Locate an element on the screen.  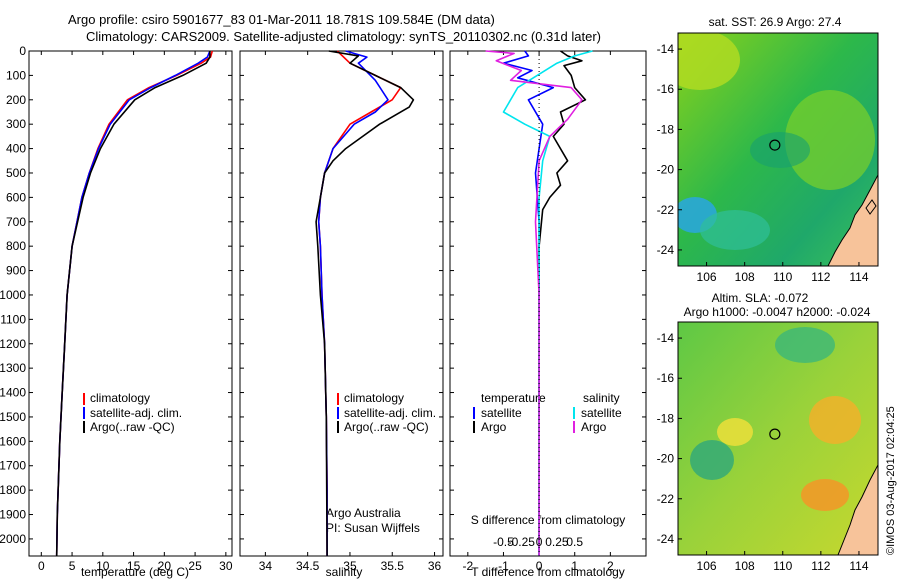
x-tick-label: 30 is located at coordinates (226, 566).